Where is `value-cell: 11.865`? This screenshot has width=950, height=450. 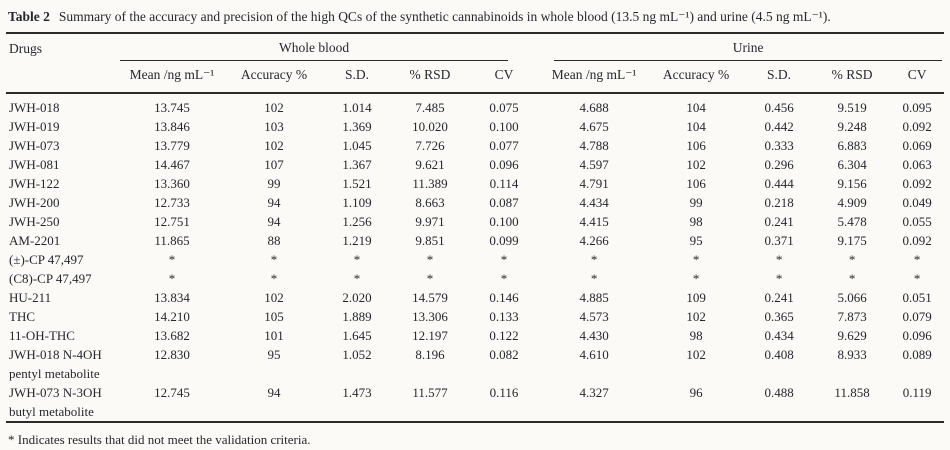
value-cell: 11.865 is located at coordinates (172, 240).